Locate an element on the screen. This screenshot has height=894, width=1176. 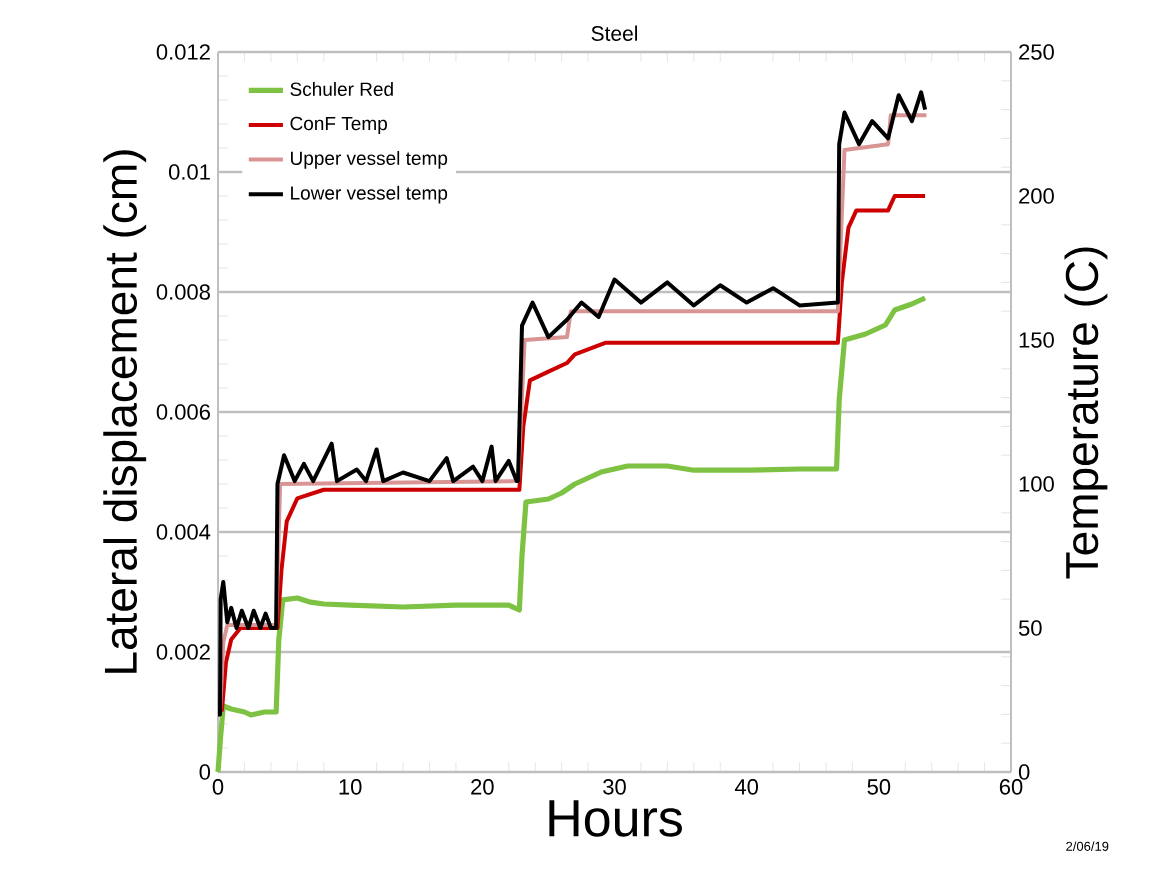
x-tick-label: 60 is located at coordinates (1011, 787).